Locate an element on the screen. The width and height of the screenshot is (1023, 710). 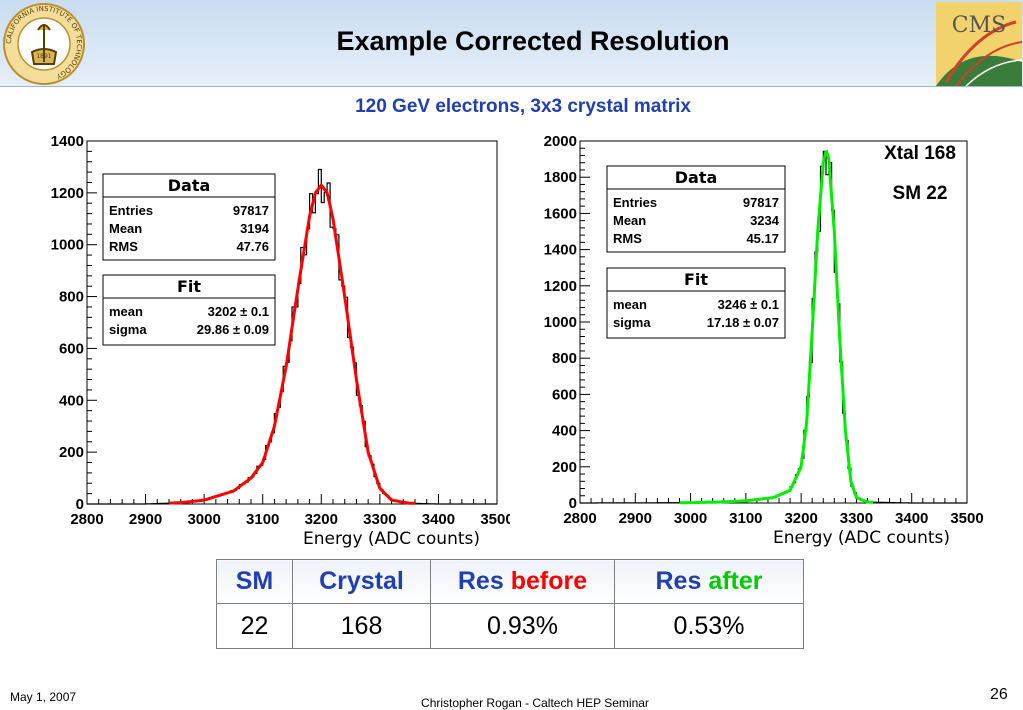
table-header-row: SM Crystal Res before Res after is located at coordinates (510, 581).